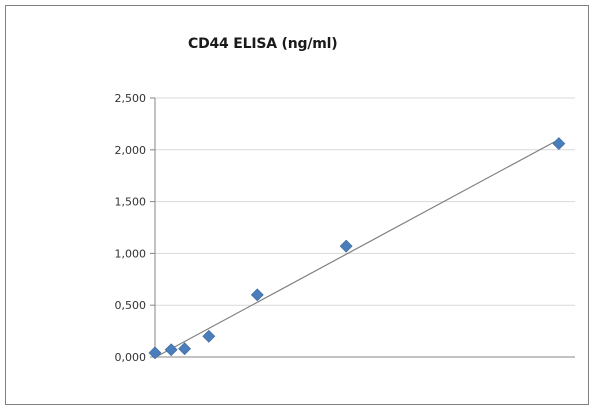  What do you see at coordinates (263, 44) in the screenshot?
I see `chart-title: CD44 ELISA (ng/ml)` at bounding box center [263, 44].